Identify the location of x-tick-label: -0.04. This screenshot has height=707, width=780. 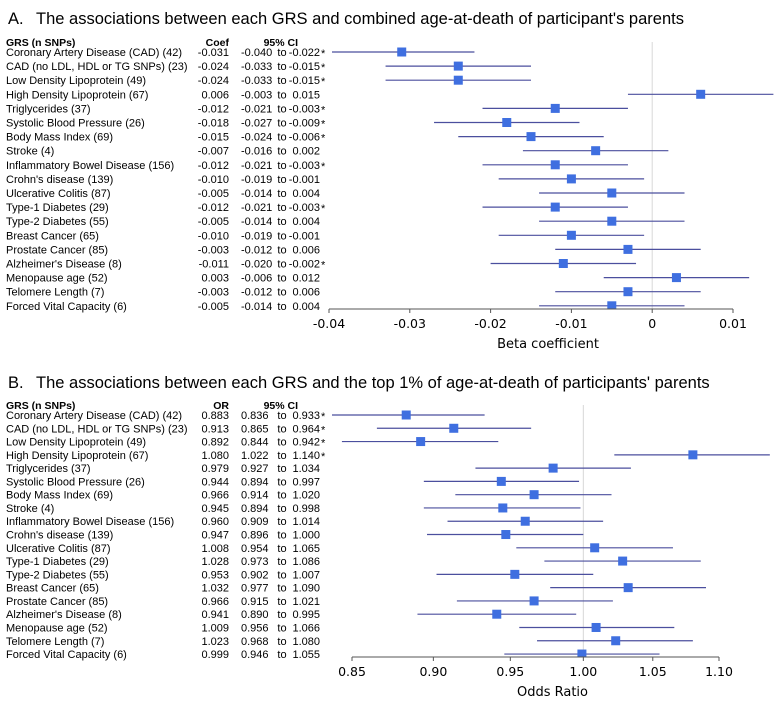
(329, 323).